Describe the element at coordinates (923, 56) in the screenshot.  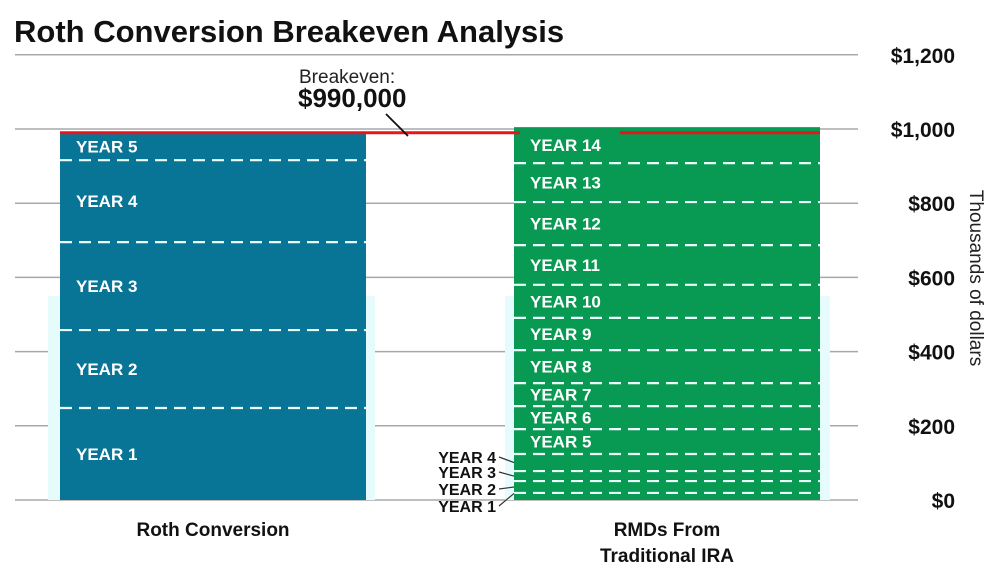
I see `y-tick-label: $1,200` at that location.